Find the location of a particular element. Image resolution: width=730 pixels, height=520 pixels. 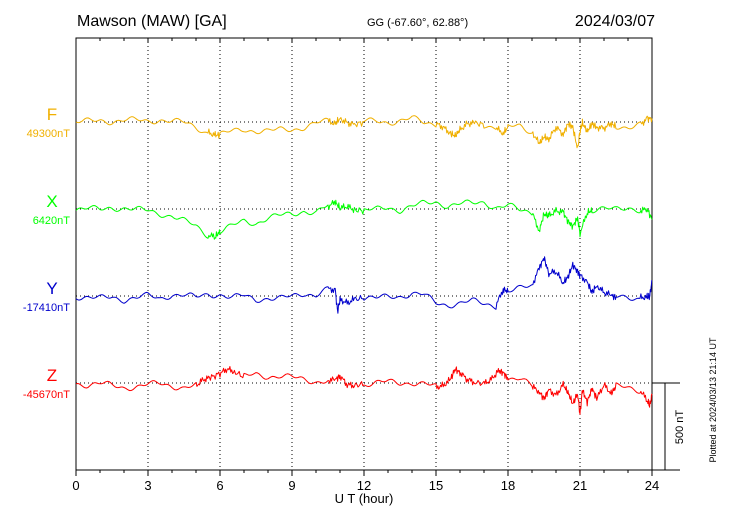

series-labels: F 49300nT X 6420nT Y -17410nT Z -45670nT is located at coordinates (46, 253).